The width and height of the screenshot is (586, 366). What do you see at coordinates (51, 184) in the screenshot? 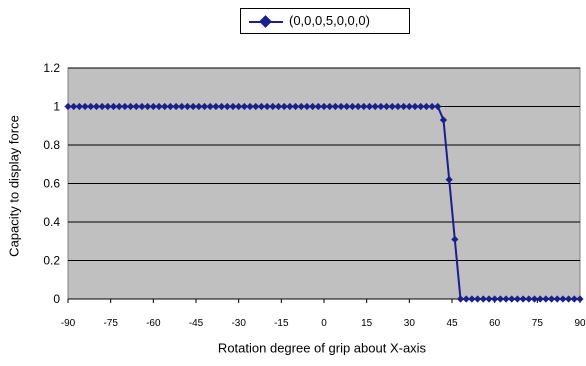
I see `y-tick-label: 0.6` at bounding box center [51, 184].